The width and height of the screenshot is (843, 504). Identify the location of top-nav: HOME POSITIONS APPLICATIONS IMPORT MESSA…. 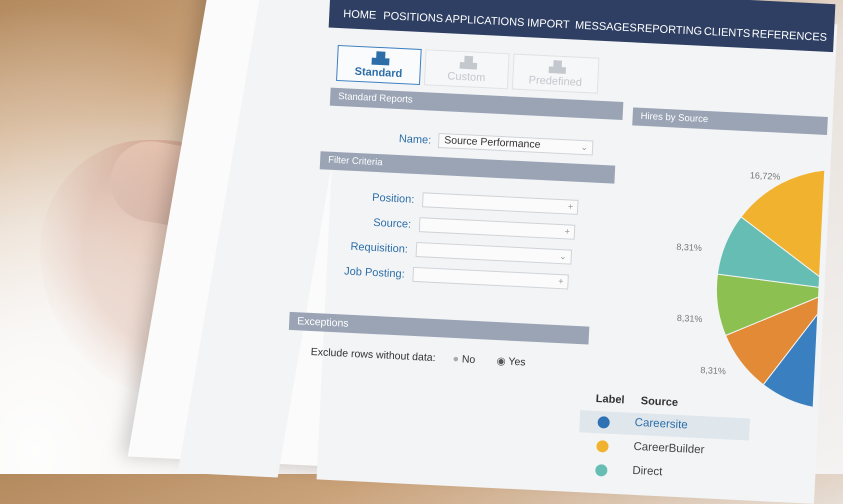
(582, 26).